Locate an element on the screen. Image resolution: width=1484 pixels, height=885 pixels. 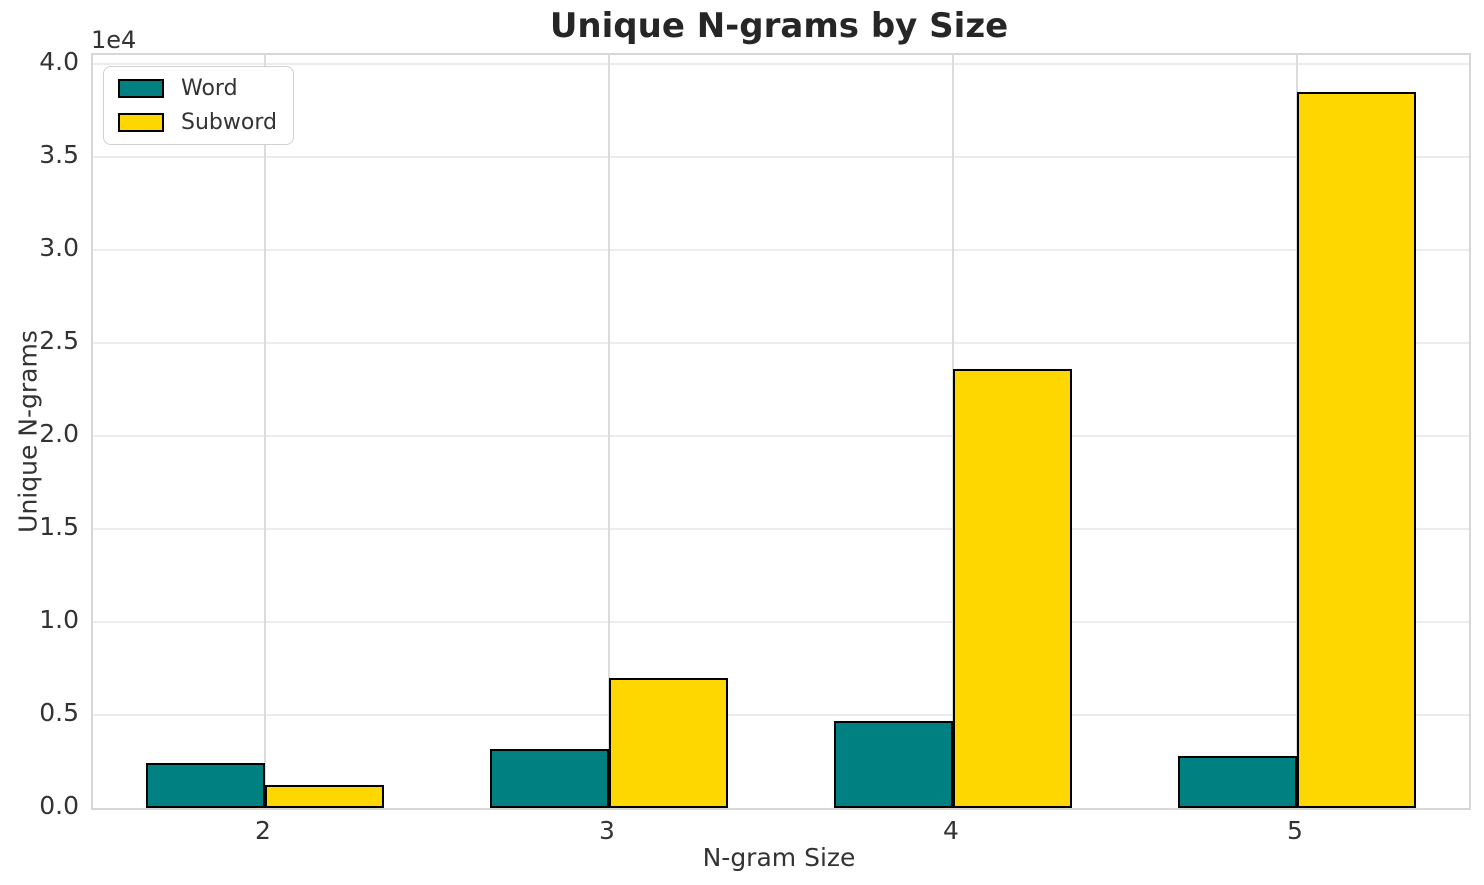
y-tick-label-0.5: 0.5 is located at coordinates (59, 713).